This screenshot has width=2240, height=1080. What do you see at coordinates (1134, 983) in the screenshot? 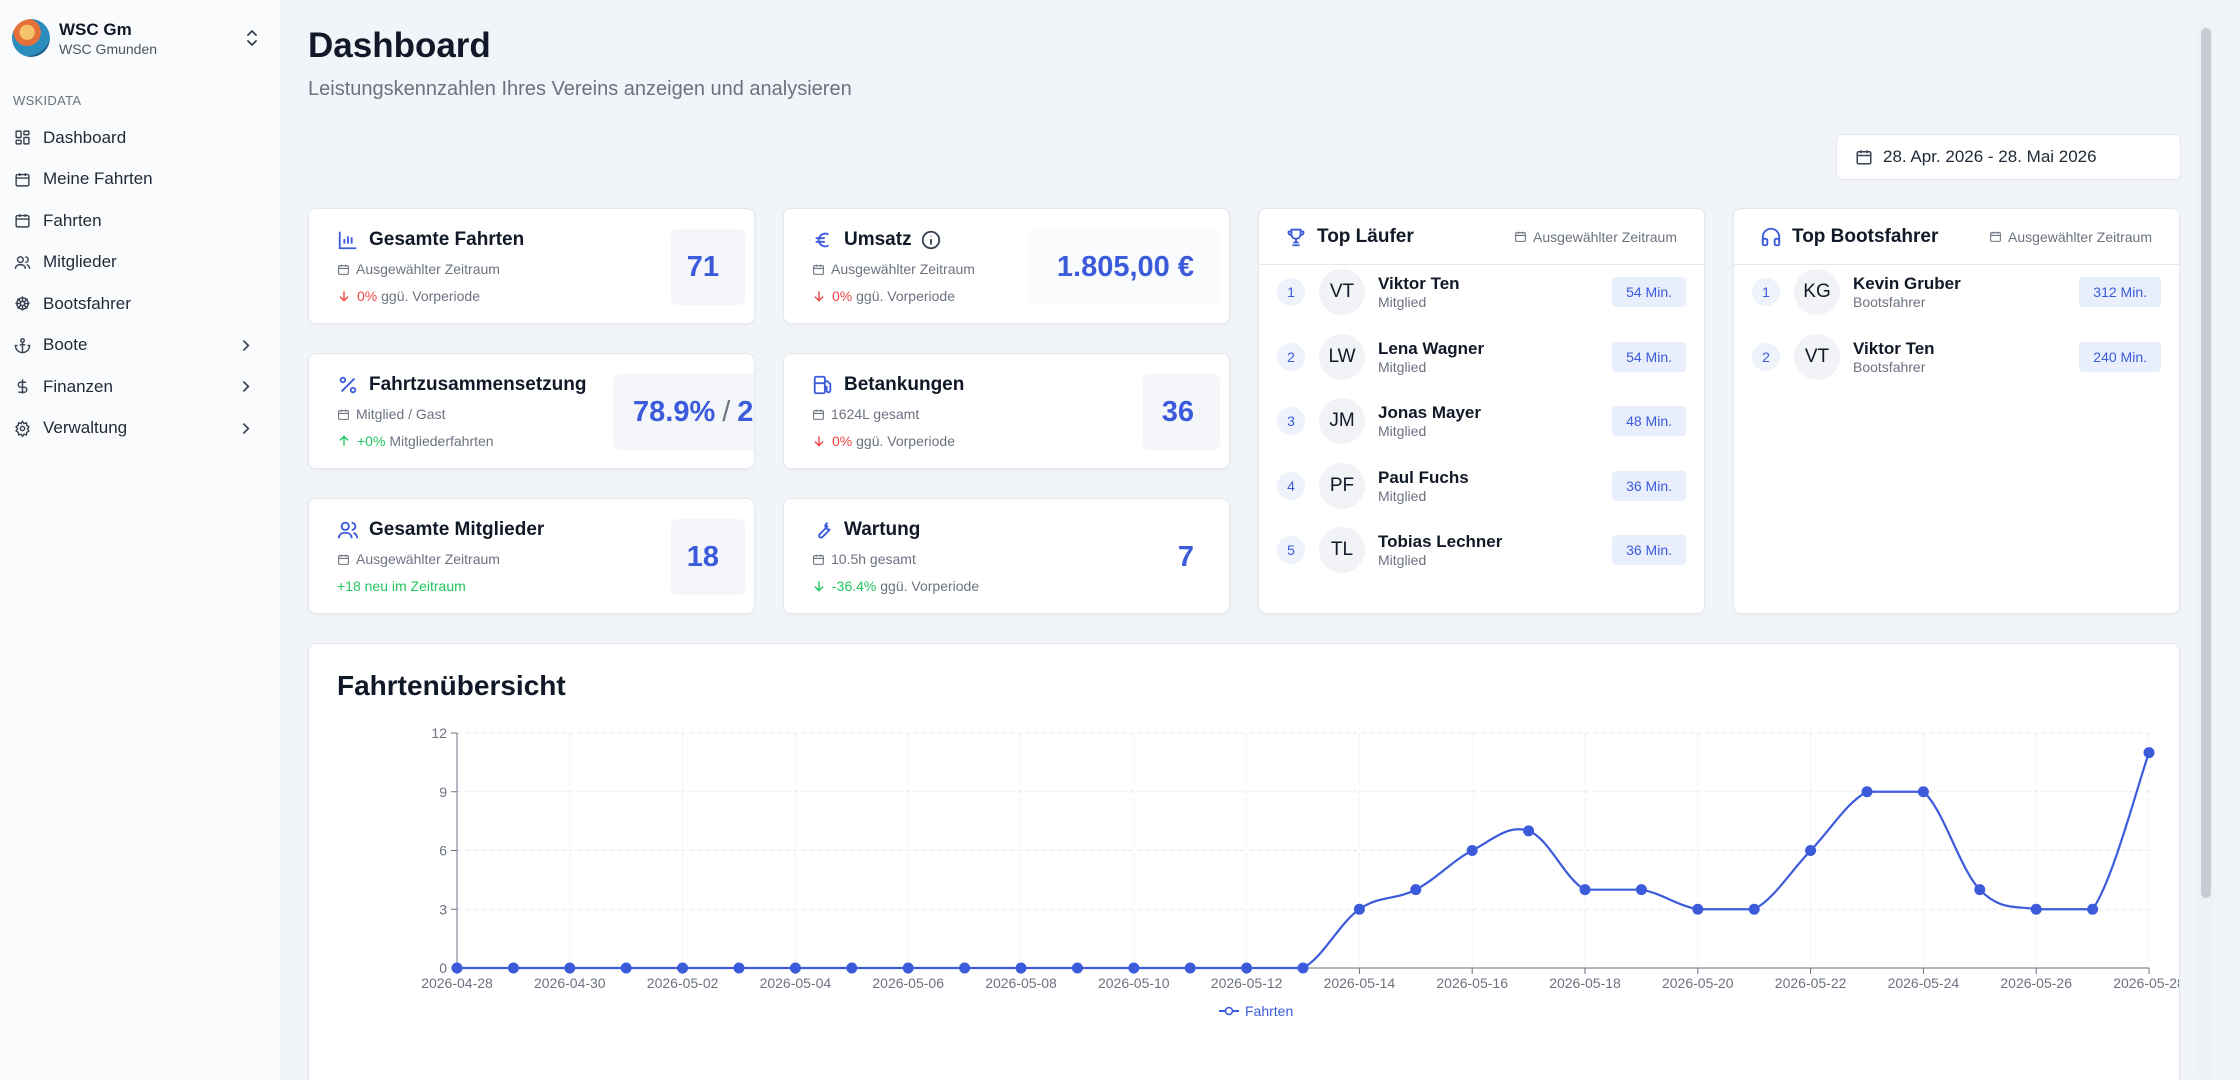
I see `x-tick-label: 2026-05-10` at bounding box center [1134, 983].